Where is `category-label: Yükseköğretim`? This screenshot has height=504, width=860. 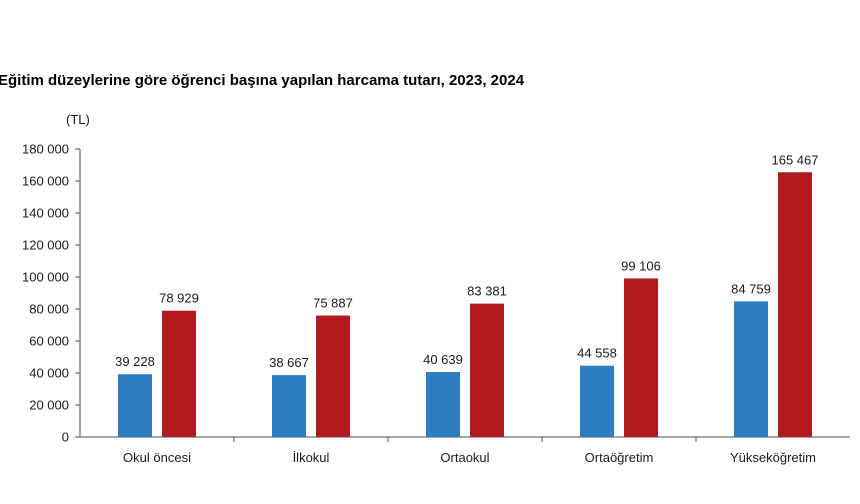
category-label: Yükseköğretim is located at coordinates (773, 457).